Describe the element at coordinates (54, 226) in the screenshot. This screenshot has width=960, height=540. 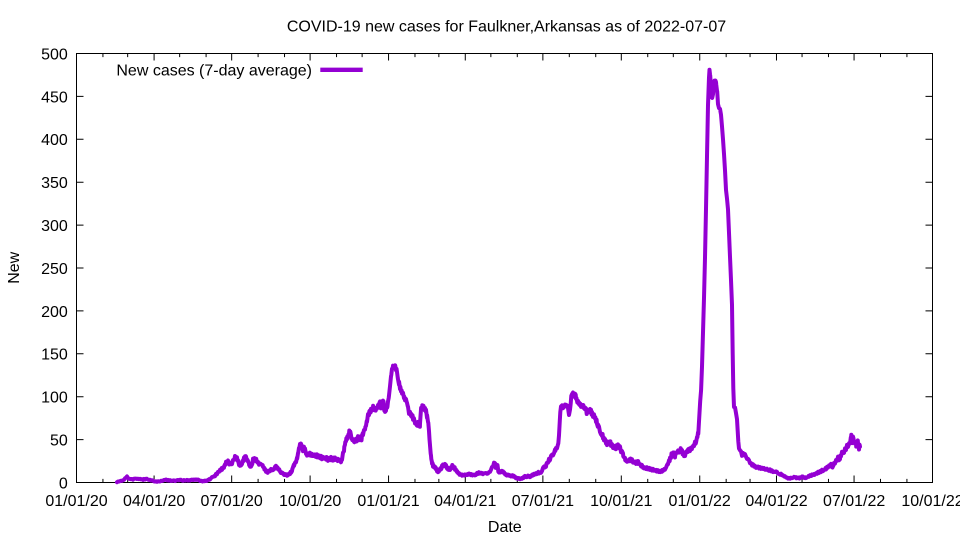
I see `svg-text: 300` at that location.